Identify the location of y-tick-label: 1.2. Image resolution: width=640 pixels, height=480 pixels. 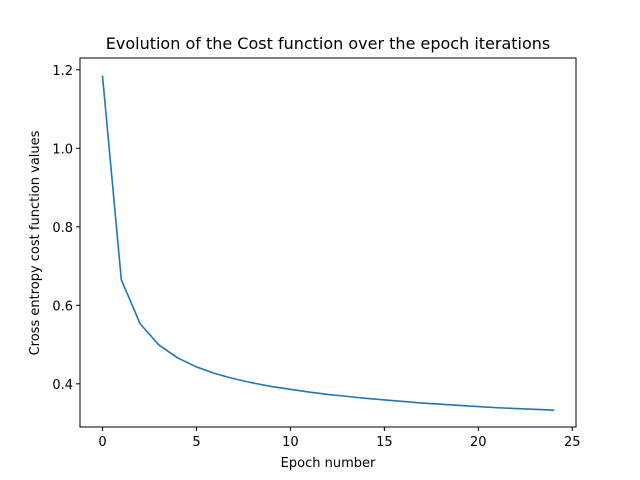
(62, 71).